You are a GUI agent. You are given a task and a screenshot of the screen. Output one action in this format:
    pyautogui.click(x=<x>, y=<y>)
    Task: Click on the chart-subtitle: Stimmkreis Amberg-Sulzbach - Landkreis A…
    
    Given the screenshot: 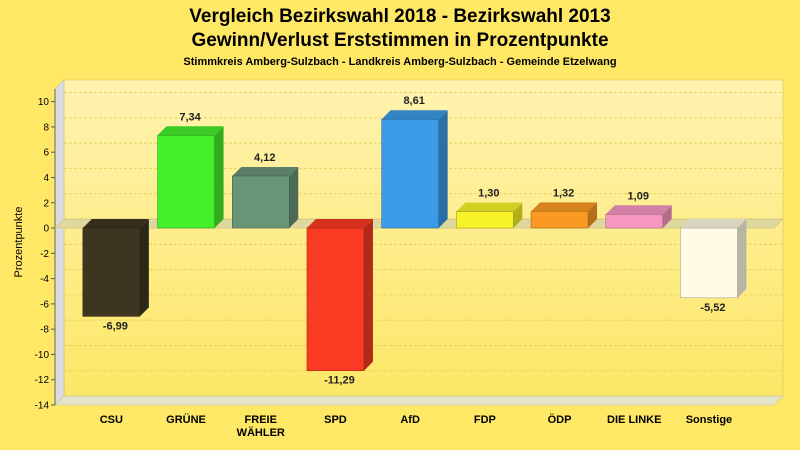 What is the action you would take?
    pyautogui.click(x=399, y=62)
    